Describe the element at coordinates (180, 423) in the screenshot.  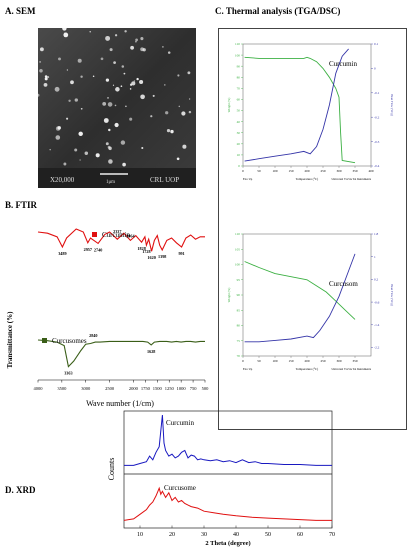
I see `xrd-label-curcumin: Curcumin` at that location.